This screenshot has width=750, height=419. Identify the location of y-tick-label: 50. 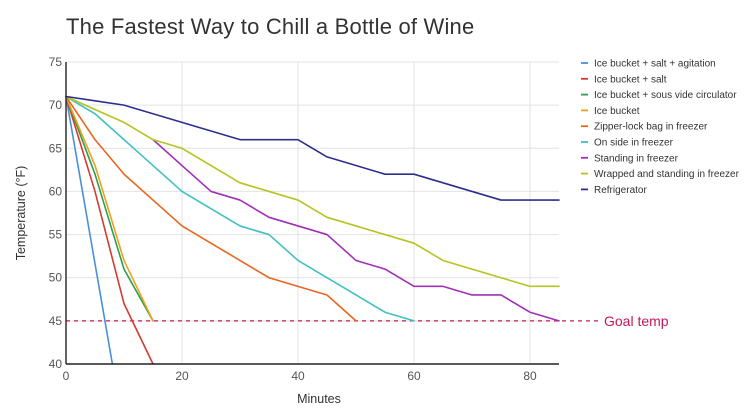
(56, 278).